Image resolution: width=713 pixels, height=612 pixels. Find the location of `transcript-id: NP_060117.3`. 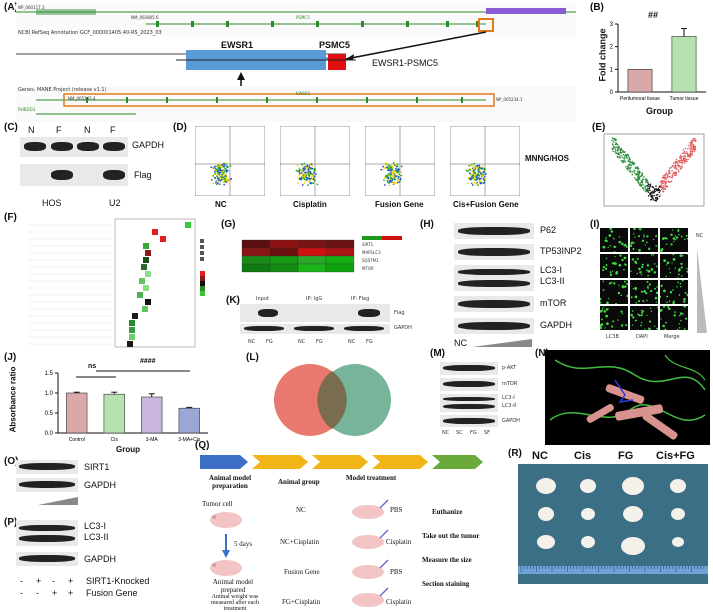

transcript-id: NP_060117.3 is located at coordinates (31, 7).